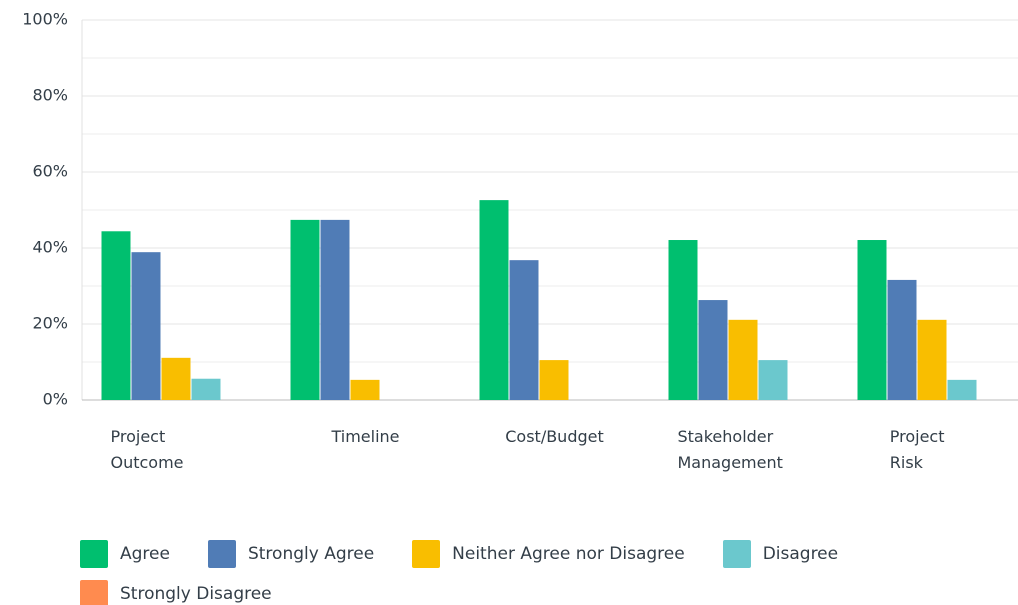 The width and height of the screenshot is (1018, 605). What do you see at coordinates (45, 19) in the screenshot?
I see `y-tick-label: 100%` at bounding box center [45, 19].